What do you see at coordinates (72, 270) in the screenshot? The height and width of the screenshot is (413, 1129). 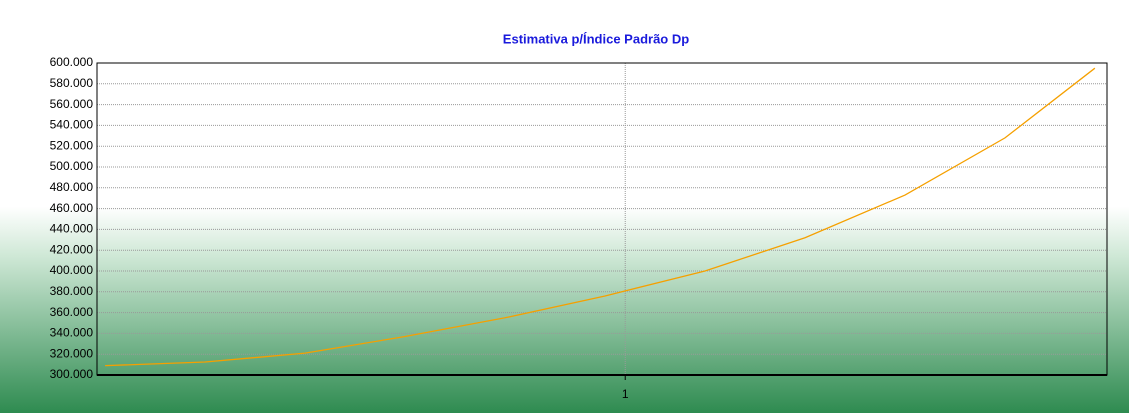 I see `y-tick-label: 400.000` at bounding box center [72, 270].